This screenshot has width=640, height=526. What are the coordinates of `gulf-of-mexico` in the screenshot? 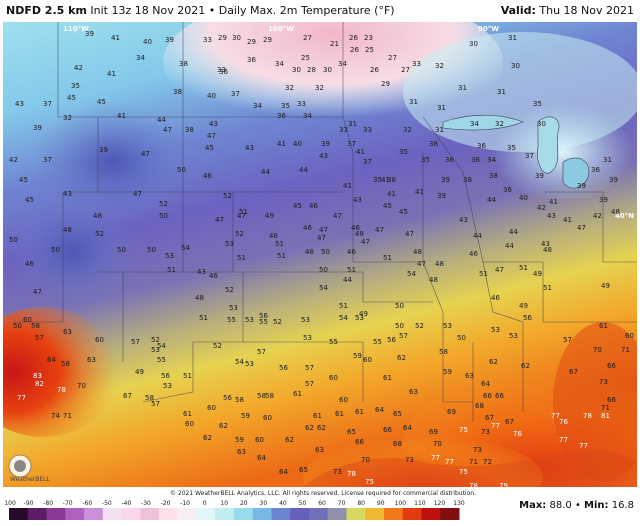 It's located at (470, 468).